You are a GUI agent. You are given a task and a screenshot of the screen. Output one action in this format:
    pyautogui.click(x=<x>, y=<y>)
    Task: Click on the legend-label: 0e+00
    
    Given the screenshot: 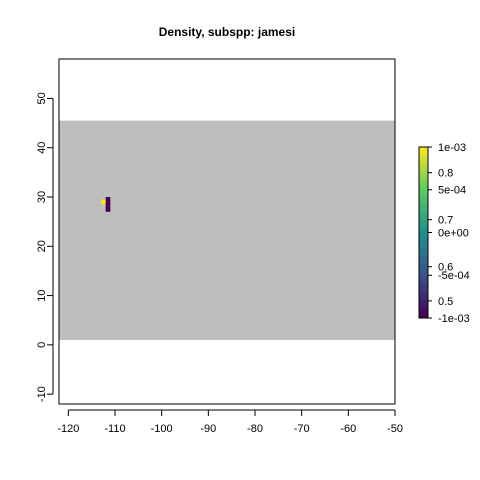 What is the action you would take?
    pyautogui.click(x=453, y=233)
    